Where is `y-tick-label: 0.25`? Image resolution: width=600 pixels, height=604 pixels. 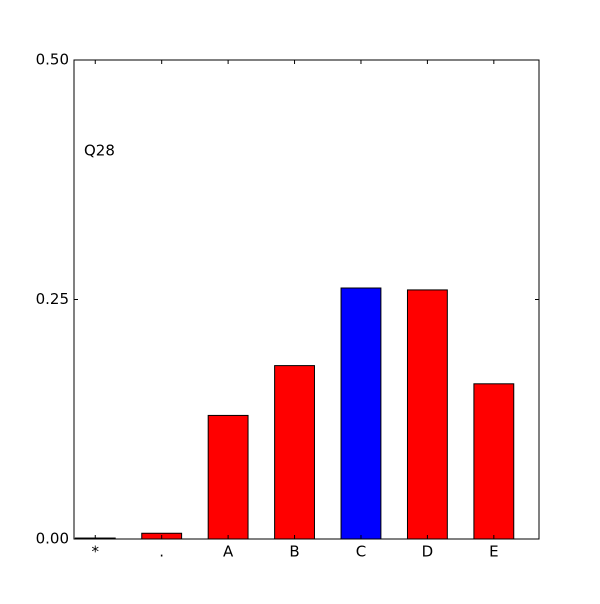 y-tick-label: 0.25 is located at coordinates (52, 299).